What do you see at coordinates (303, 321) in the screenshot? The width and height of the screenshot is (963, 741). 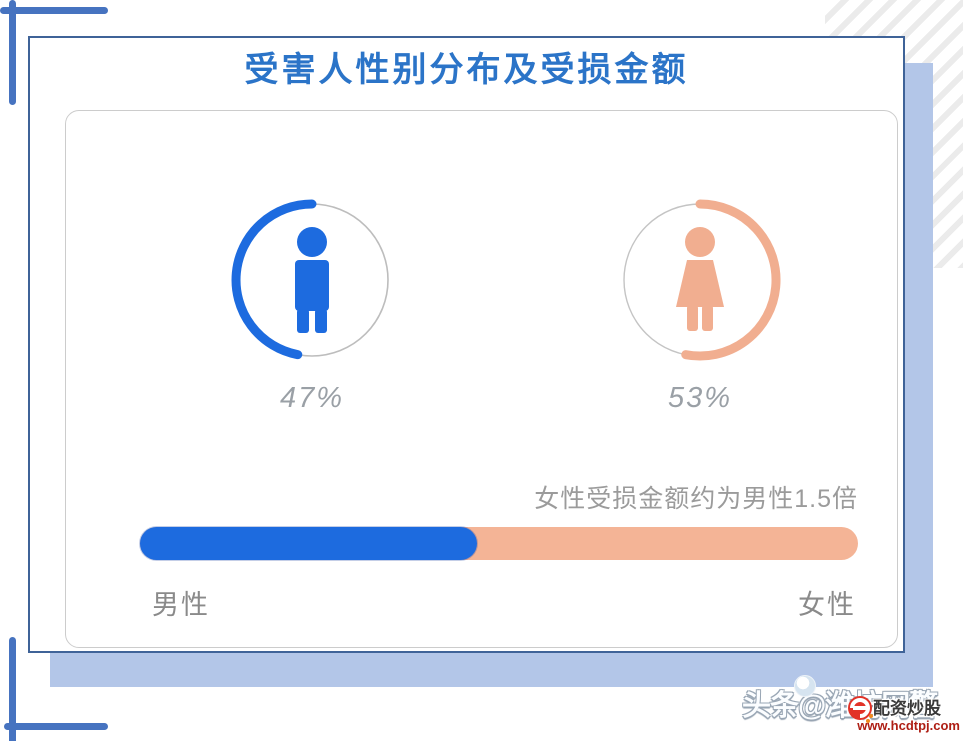 I see `male-icon-left-leg` at bounding box center [303, 321].